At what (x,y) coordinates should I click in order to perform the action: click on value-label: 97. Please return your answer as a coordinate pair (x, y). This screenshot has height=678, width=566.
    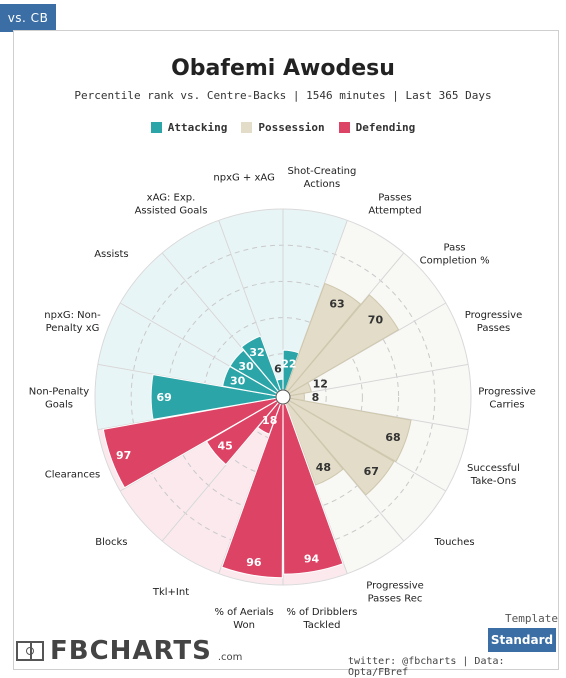
    Looking at the image, I should click on (123, 455).